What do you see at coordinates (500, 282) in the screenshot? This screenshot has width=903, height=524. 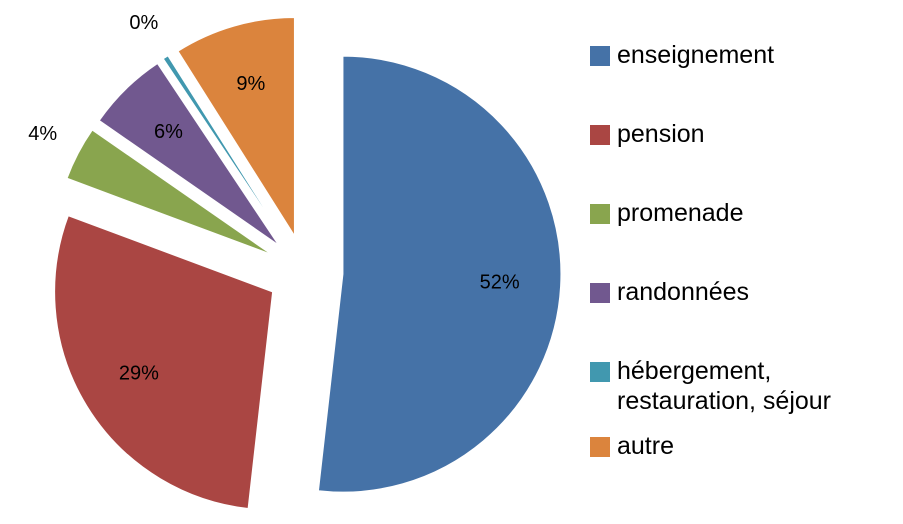 I see `data-label: 52%` at bounding box center [500, 282].